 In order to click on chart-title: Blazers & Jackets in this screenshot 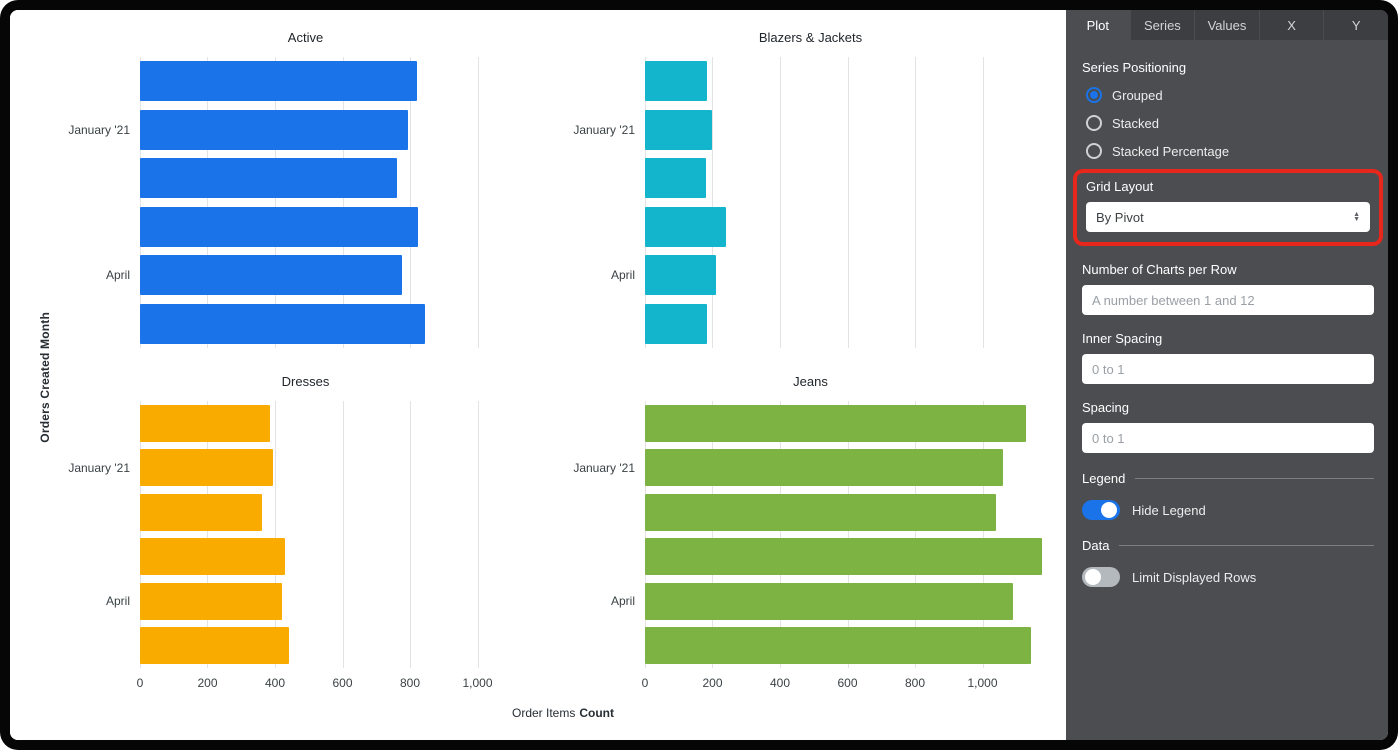, I will do `click(810, 37)`.